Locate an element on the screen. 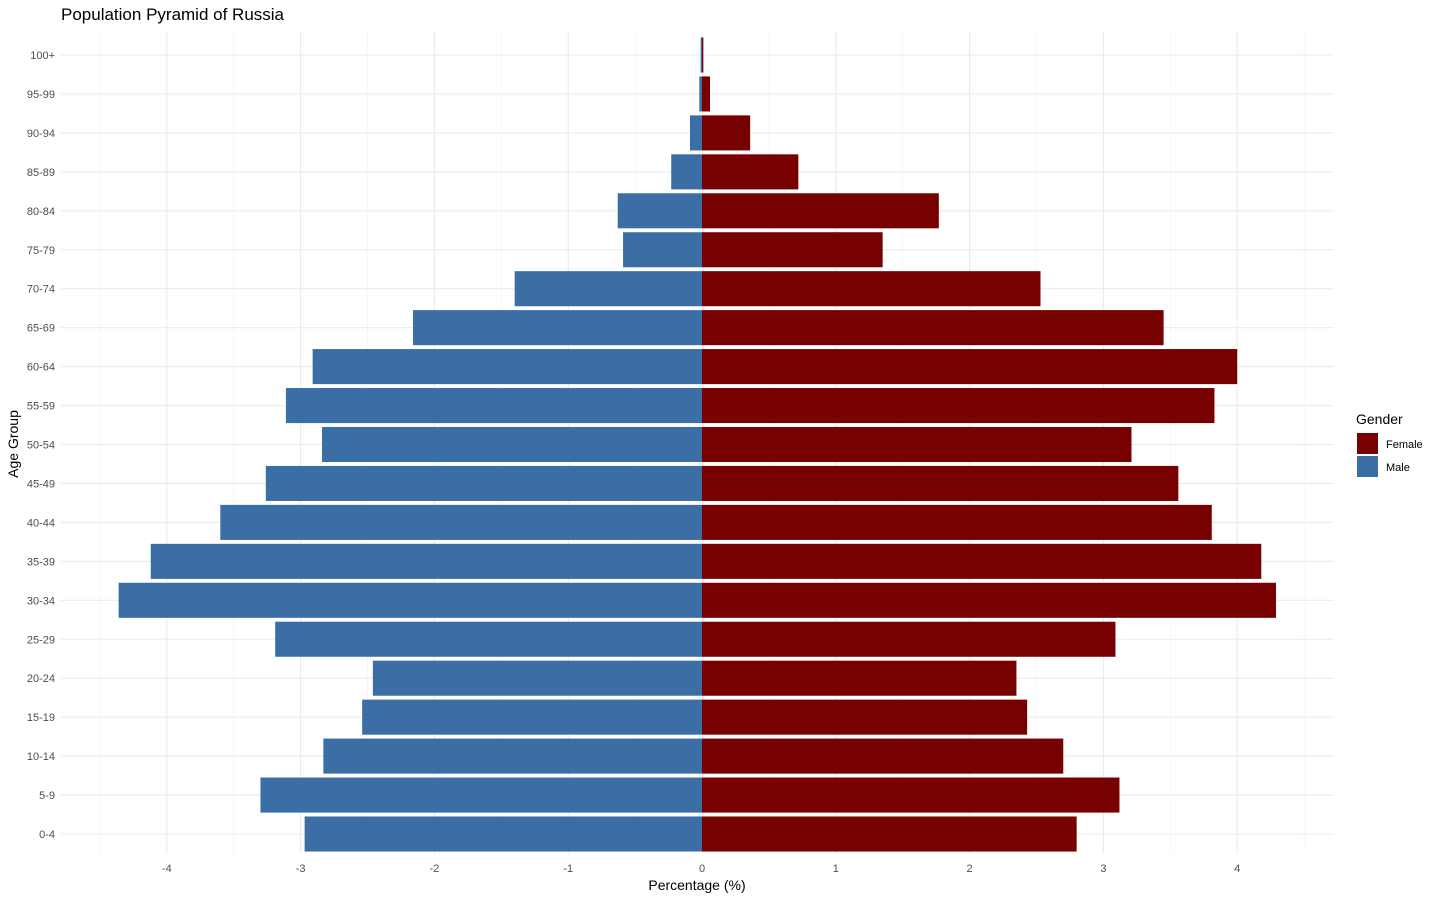  bar-female-100+ is located at coordinates (703, 55).